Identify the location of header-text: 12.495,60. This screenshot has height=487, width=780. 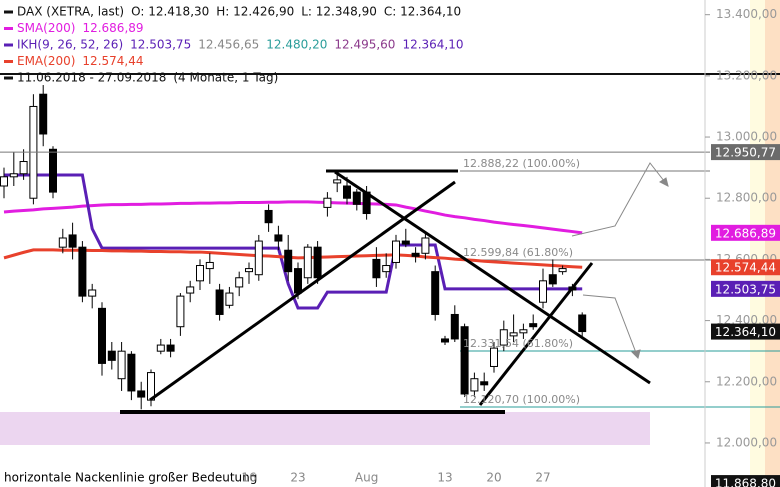
(364, 45).